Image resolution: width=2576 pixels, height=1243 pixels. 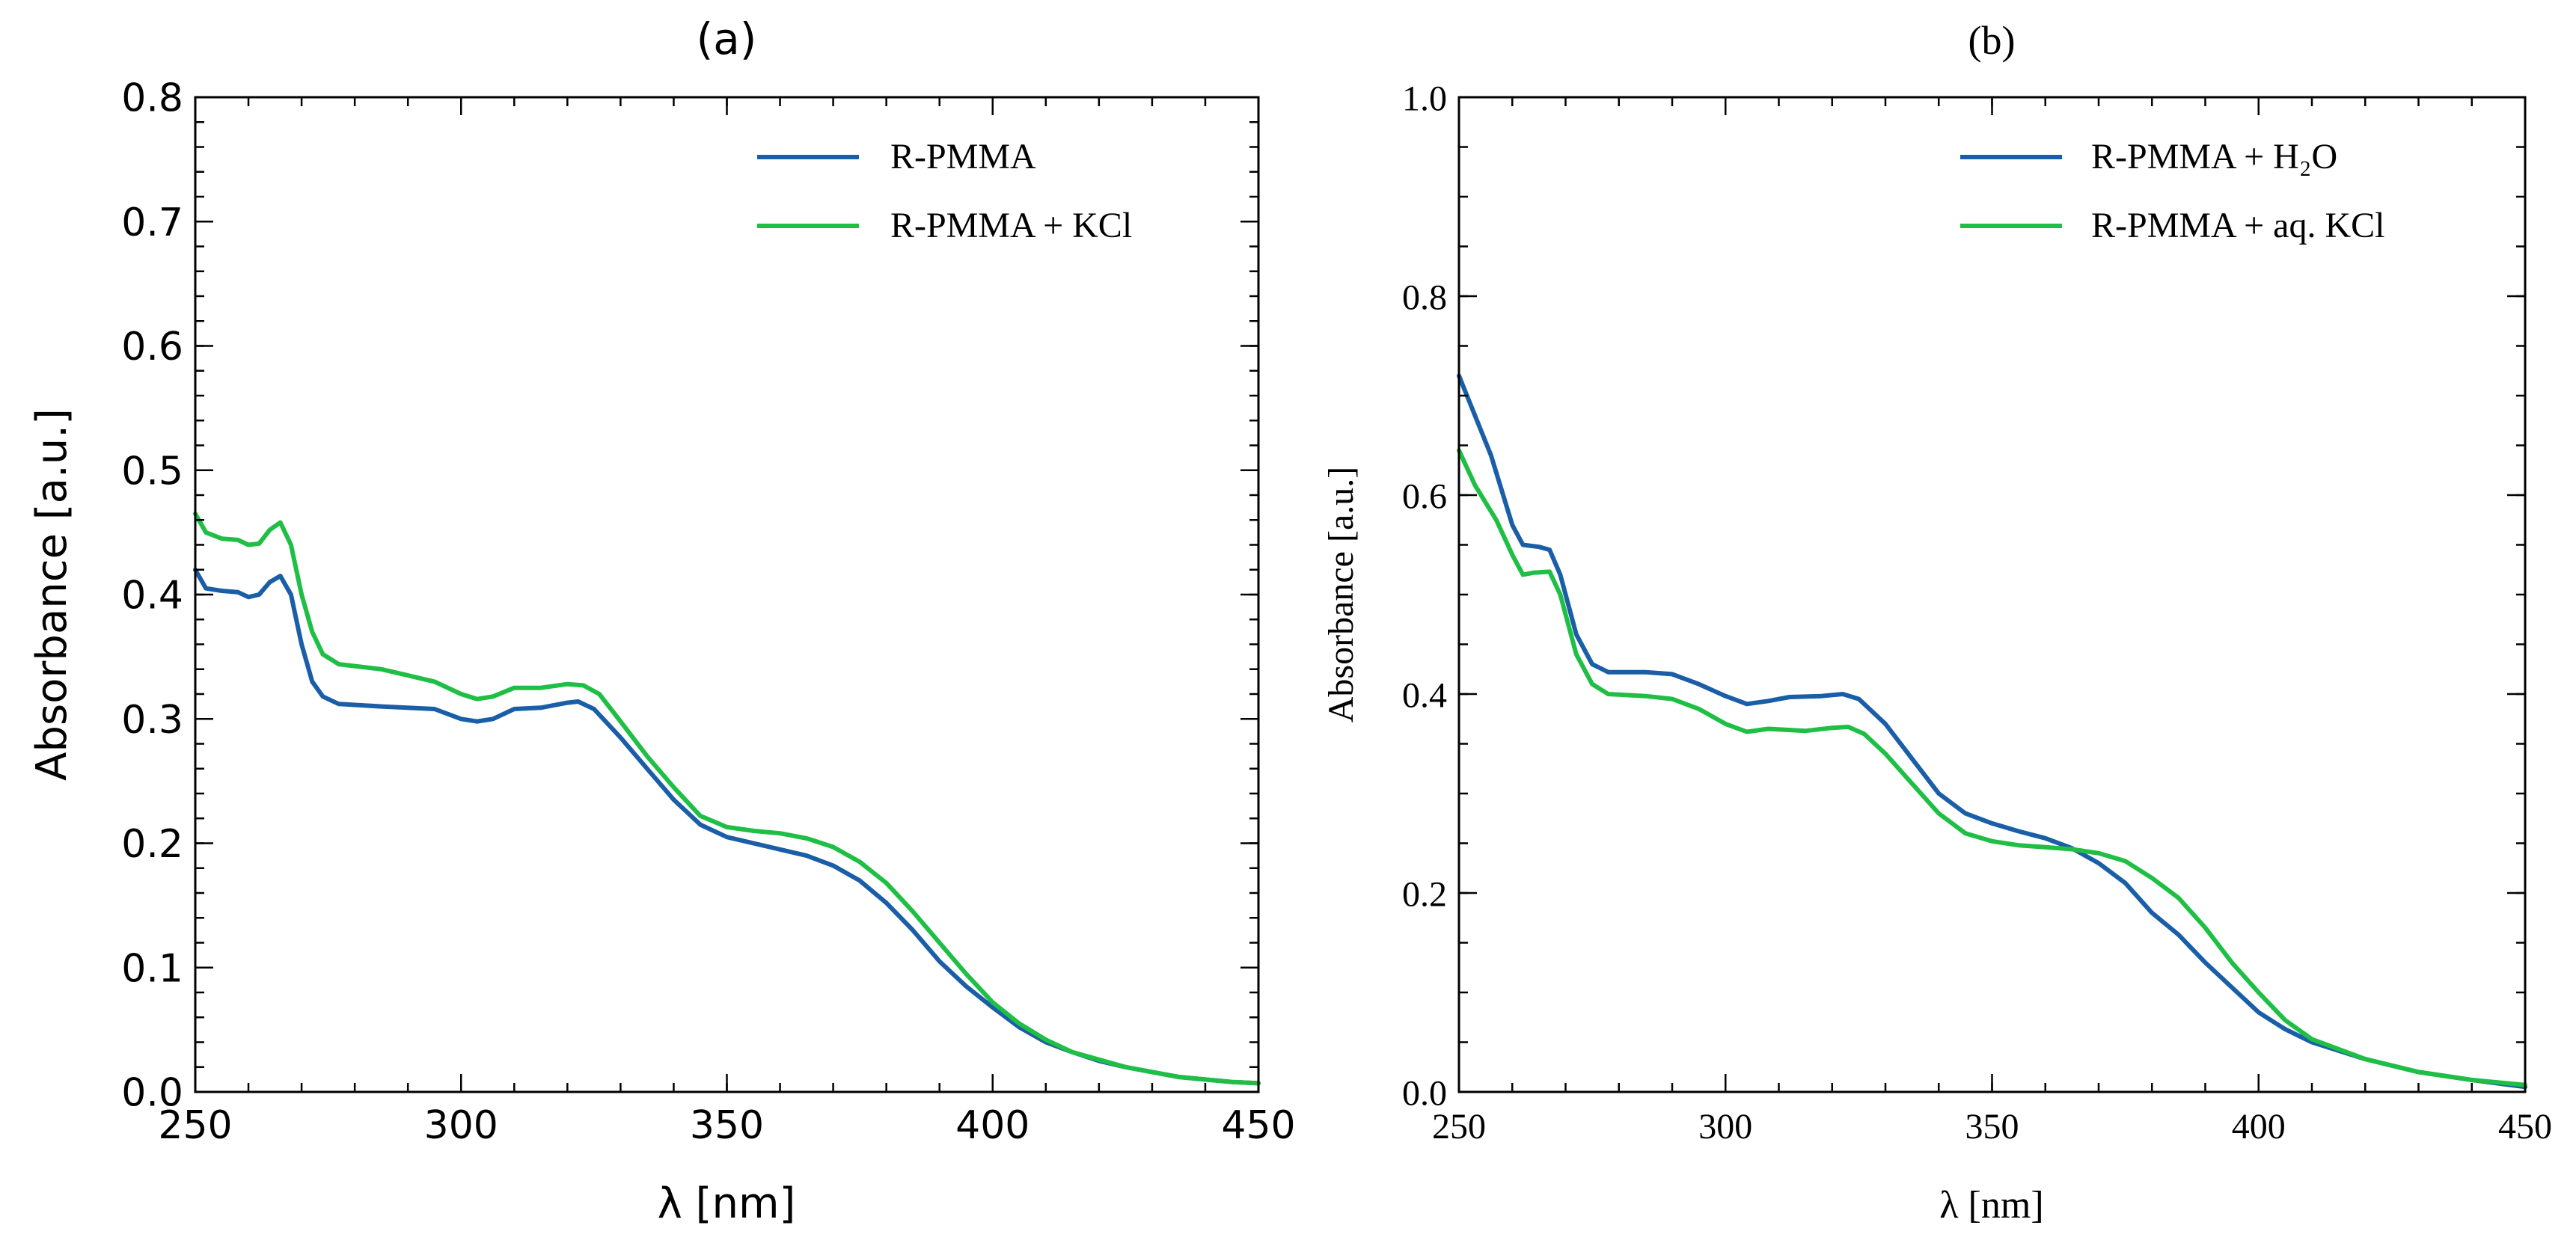 I want to click on panel-a-legend: R-PMMA R-PMMA + KCl, so click(x=944, y=191).